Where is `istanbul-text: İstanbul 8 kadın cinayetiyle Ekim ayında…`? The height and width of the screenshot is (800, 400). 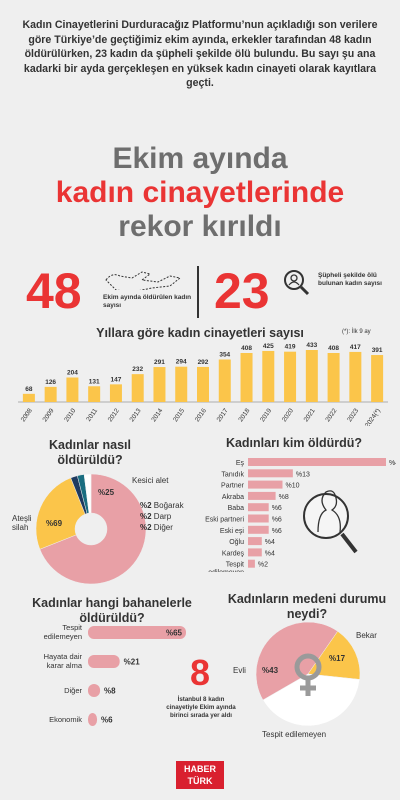 istanbul-text: İstanbul 8 kadın cinayetiyle Ekim ayında… is located at coordinates (201, 707).